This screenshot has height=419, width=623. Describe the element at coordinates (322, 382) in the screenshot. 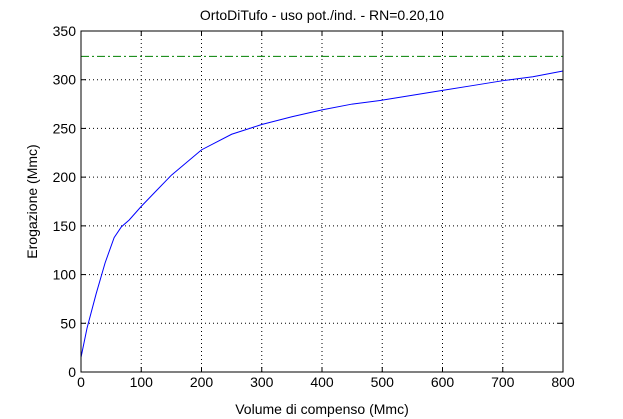

I see `x-tick-label: 400` at that location.